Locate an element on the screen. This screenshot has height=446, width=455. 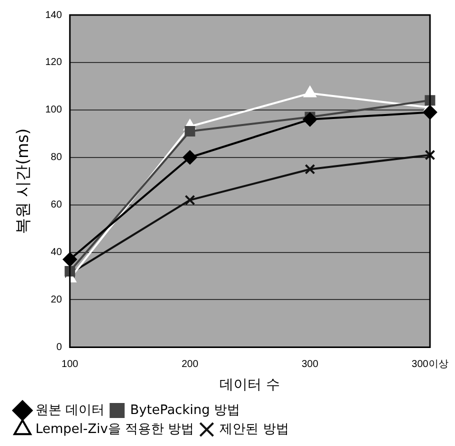
y-tick-label: 0 is located at coordinates (59, 347).